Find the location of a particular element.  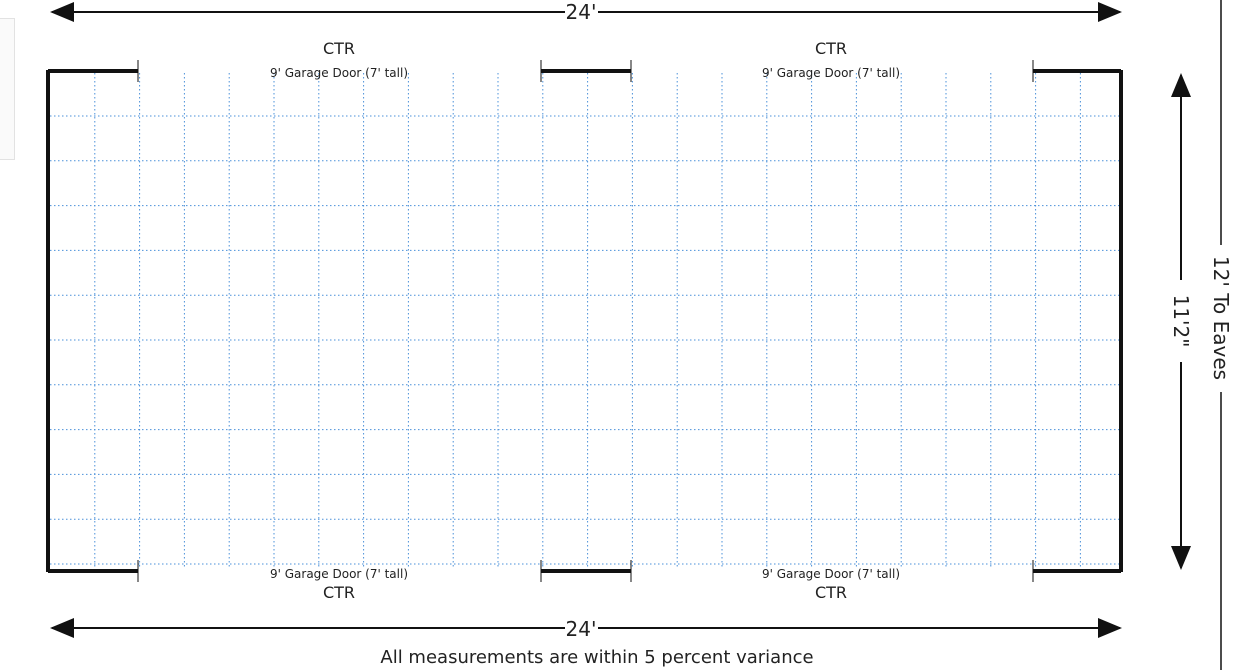

depth-label: 11'2" is located at coordinates (1181, 321).